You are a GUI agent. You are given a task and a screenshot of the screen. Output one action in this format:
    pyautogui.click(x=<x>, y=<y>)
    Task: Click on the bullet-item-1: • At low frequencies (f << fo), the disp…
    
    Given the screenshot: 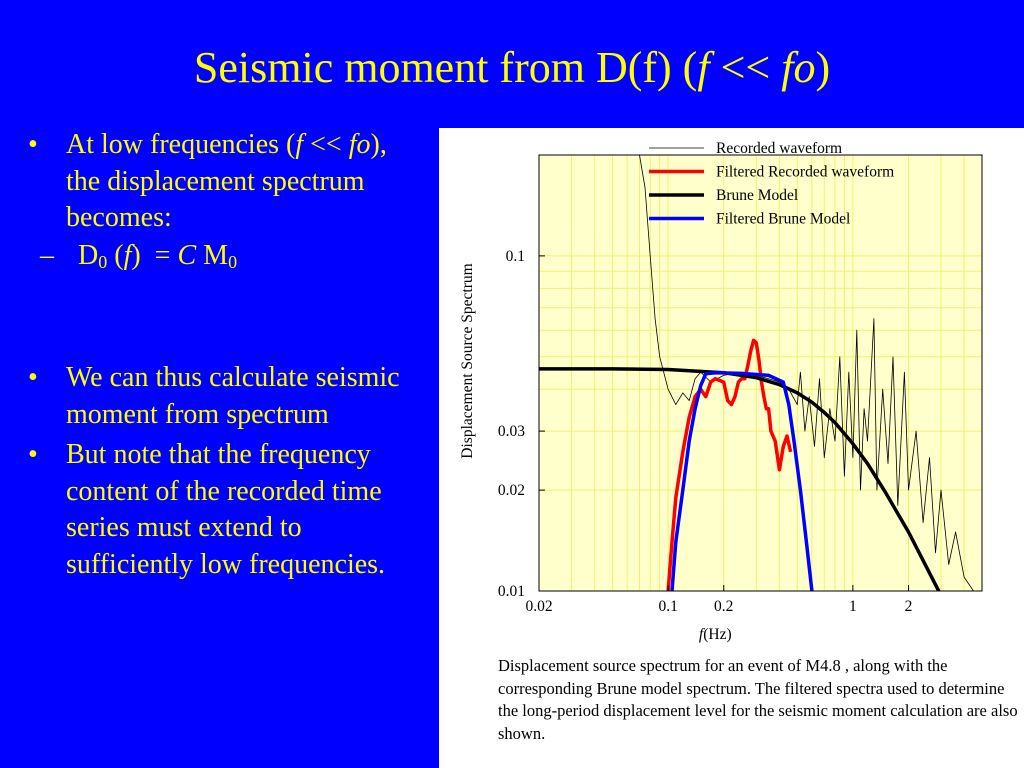 What is the action you would take?
    pyautogui.click(x=225, y=182)
    